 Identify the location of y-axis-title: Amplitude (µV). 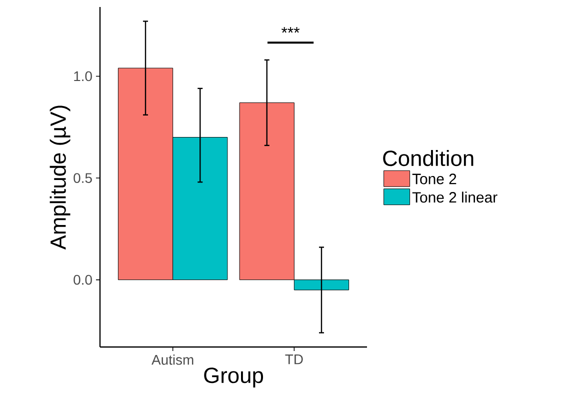
(60, 178).